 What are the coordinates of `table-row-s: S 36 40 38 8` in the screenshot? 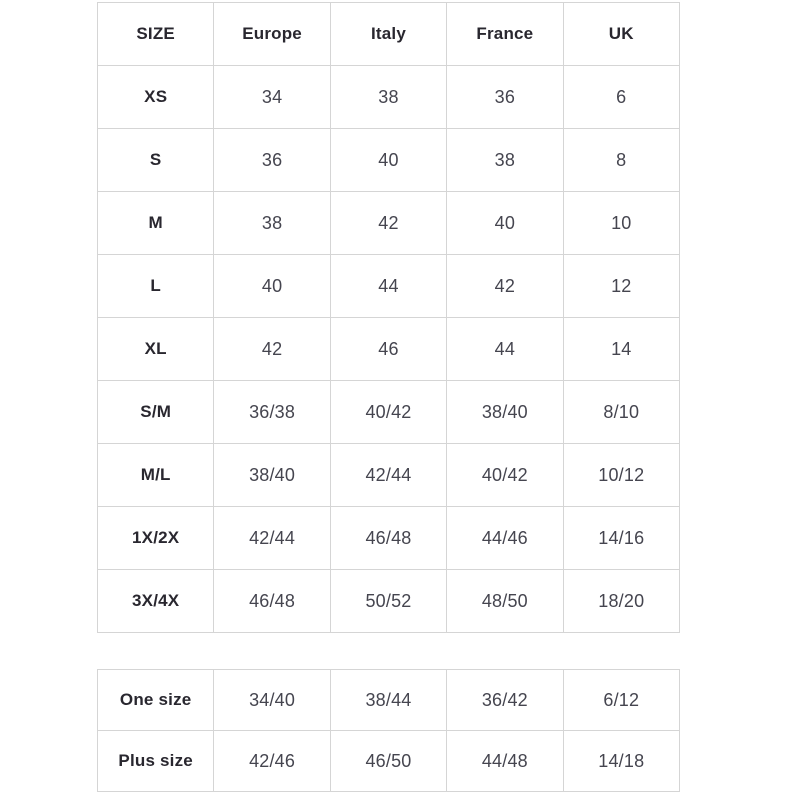 It's located at (388, 160).